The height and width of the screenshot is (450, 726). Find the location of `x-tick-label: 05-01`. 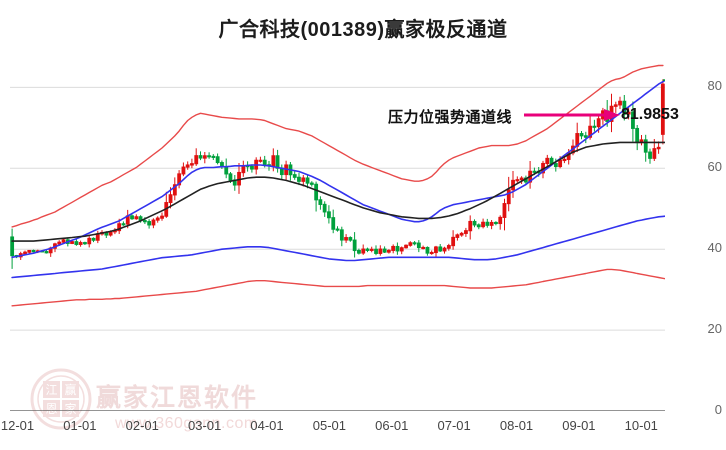

x-tick-label: 05-01 is located at coordinates (329, 425).